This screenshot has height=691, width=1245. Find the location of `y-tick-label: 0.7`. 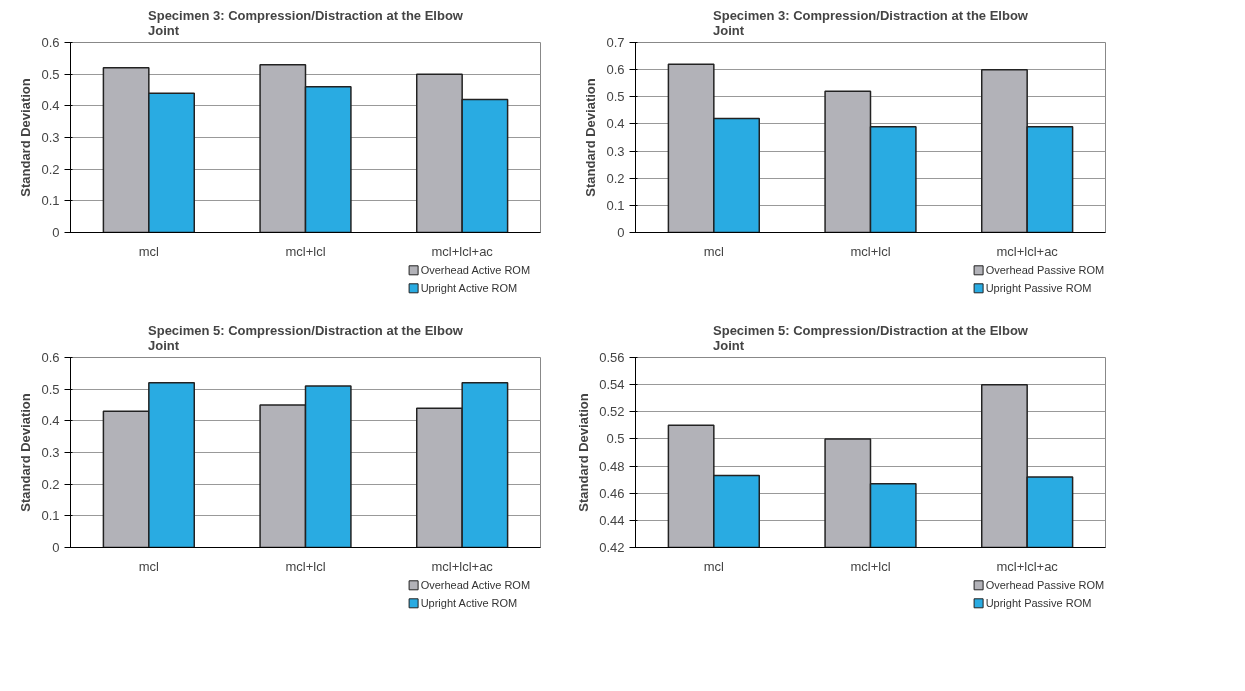

y-tick-label: 0.7 is located at coordinates (615, 42).